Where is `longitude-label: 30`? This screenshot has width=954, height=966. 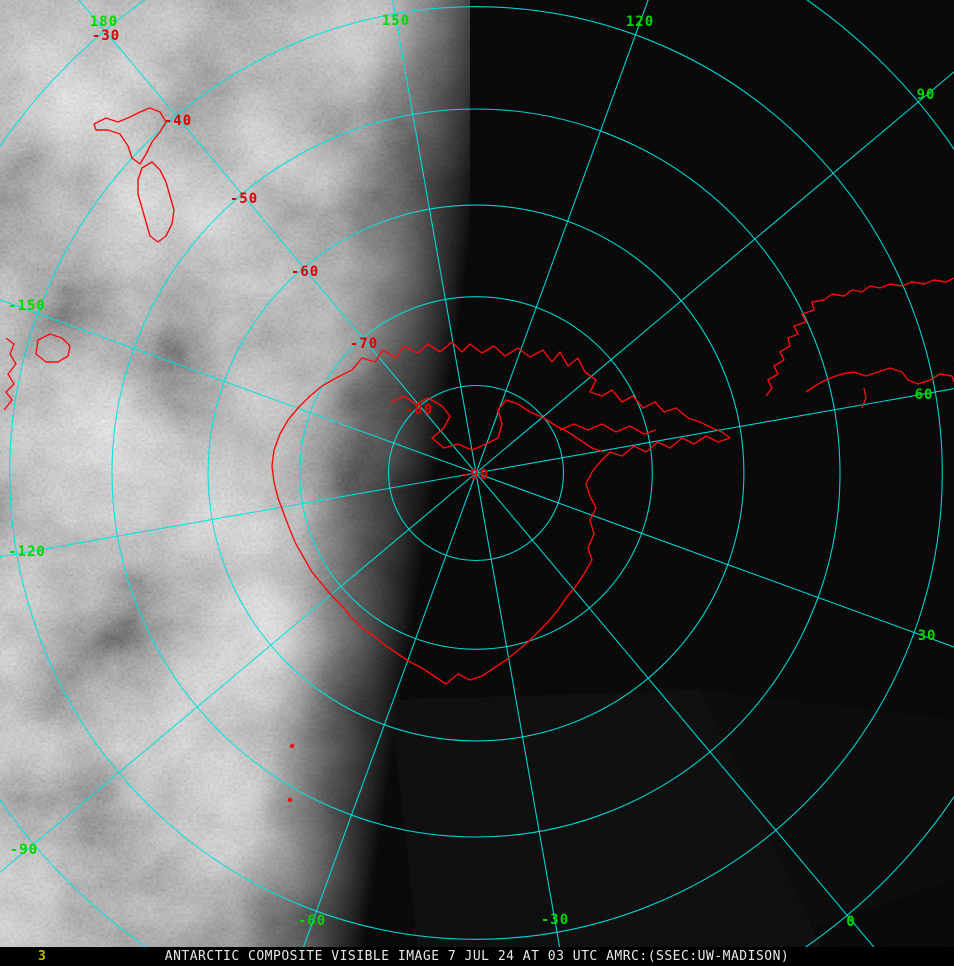 longitude-label: 30 is located at coordinates (927, 636).